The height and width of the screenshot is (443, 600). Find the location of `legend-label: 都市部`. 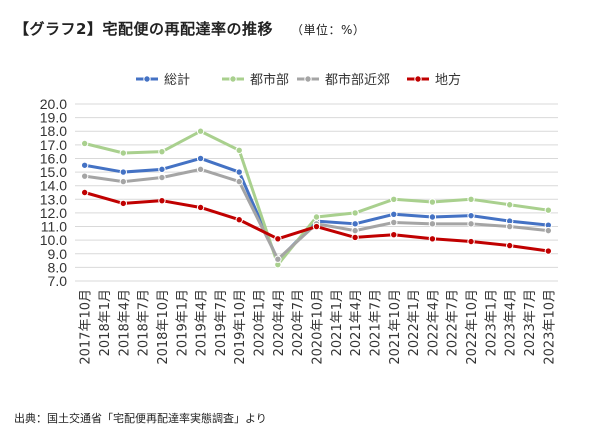

legend-label: 都市部 is located at coordinates (269, 80).